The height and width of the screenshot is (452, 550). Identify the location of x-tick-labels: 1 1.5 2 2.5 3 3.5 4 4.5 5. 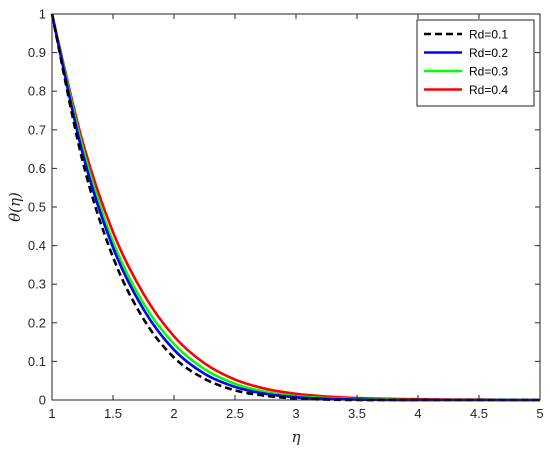
(295, 413).